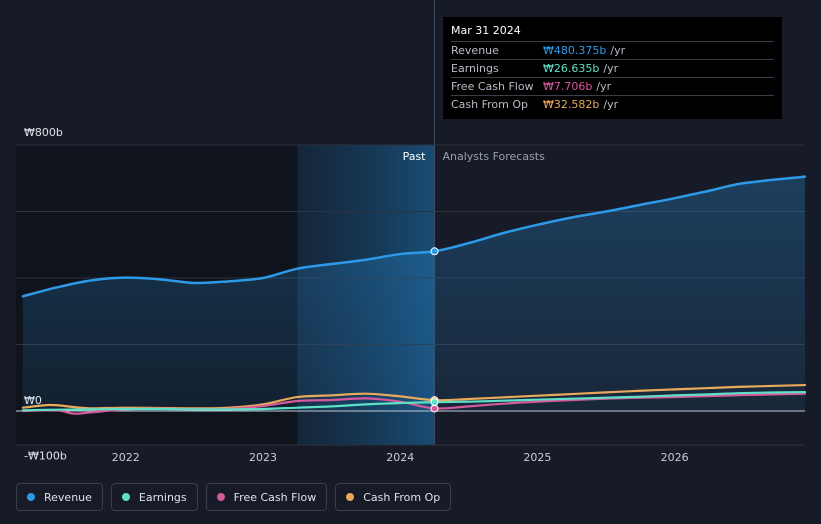 The width and height of the screenshot is (821, 524). What do you see at coordinates (350, 497) in the screenshot?
I see `cash-from-op-dot-icon` at bounding box center [350, 497].